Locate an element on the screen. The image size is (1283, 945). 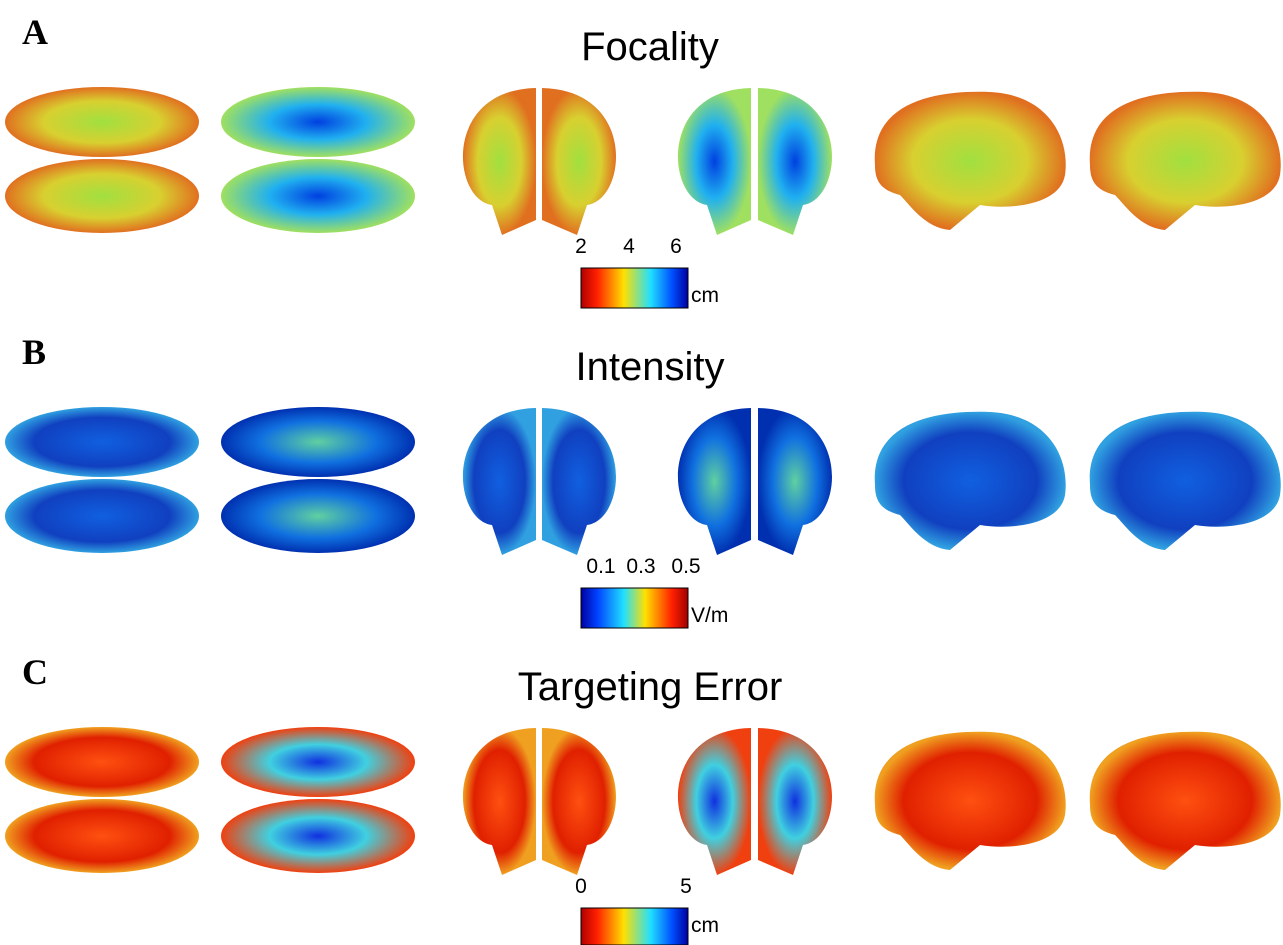
colorbar-tick-label: 6 is located at coordinates (676, 246).